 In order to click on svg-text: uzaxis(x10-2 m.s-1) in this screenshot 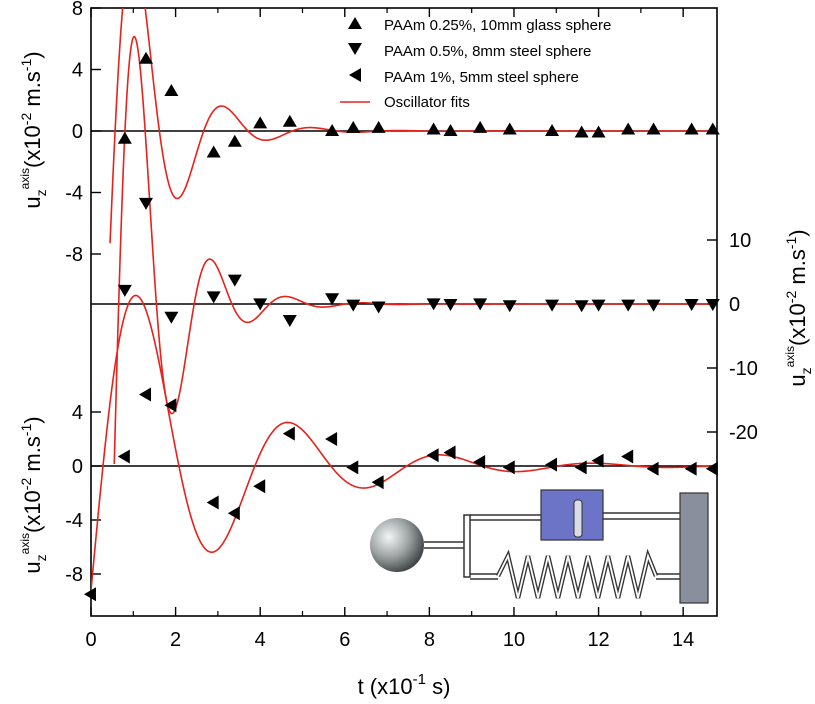, I will do `click(33, 129)`.